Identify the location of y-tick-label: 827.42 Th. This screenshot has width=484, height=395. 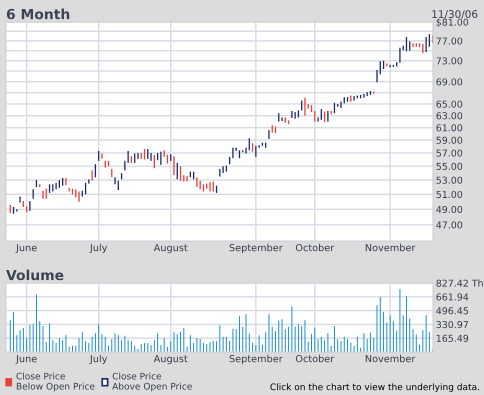
(459, 283).